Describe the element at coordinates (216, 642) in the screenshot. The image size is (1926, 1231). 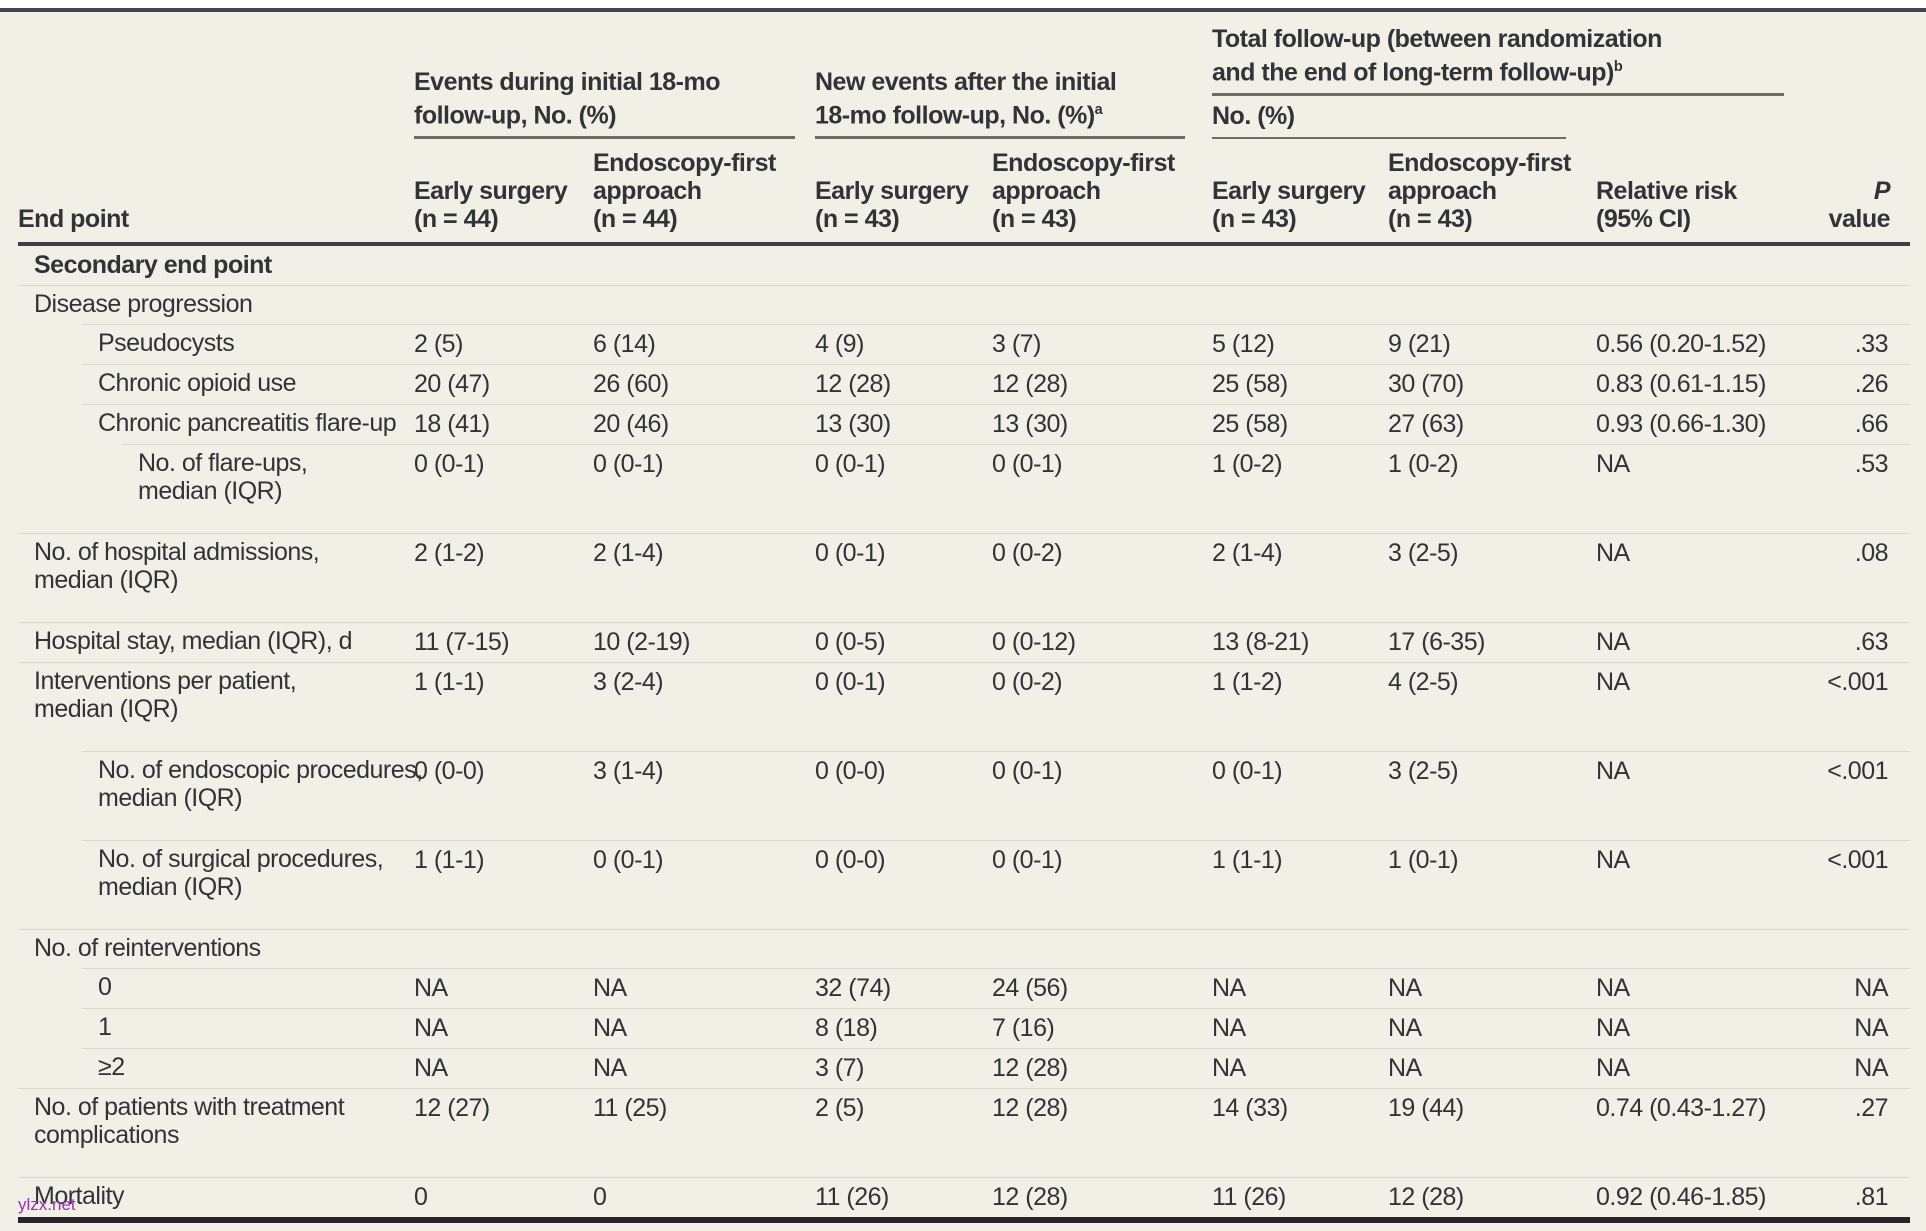
I see `row-label: Hospital stay, median (IQR), d` at that location.